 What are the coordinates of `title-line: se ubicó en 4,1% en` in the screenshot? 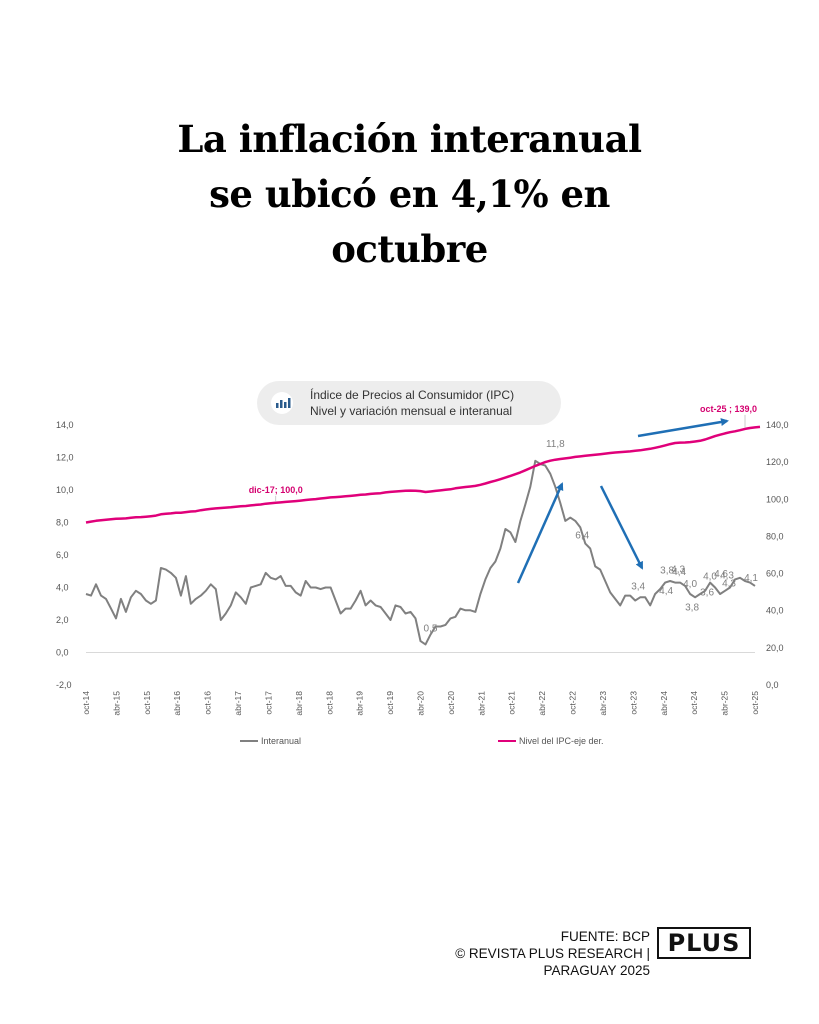 It's located at (409, 194).